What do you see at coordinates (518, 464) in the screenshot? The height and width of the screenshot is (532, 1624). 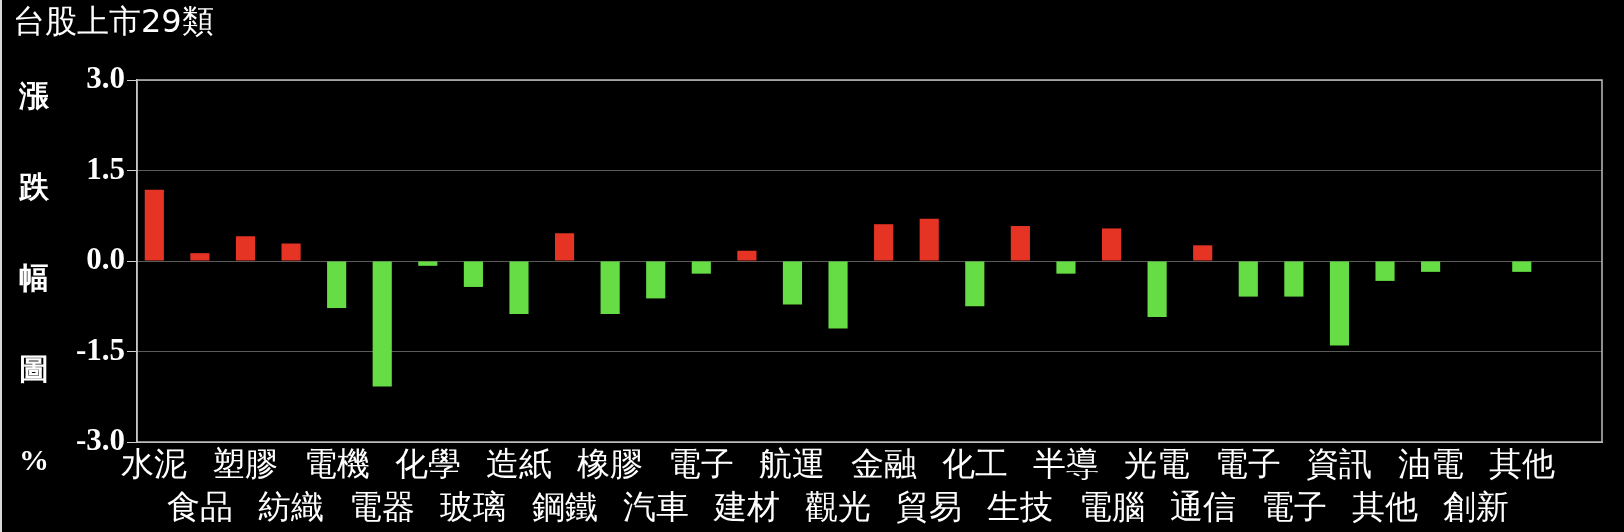 I see `x-tick-label: 造紙` at bounding box center [518, 464].